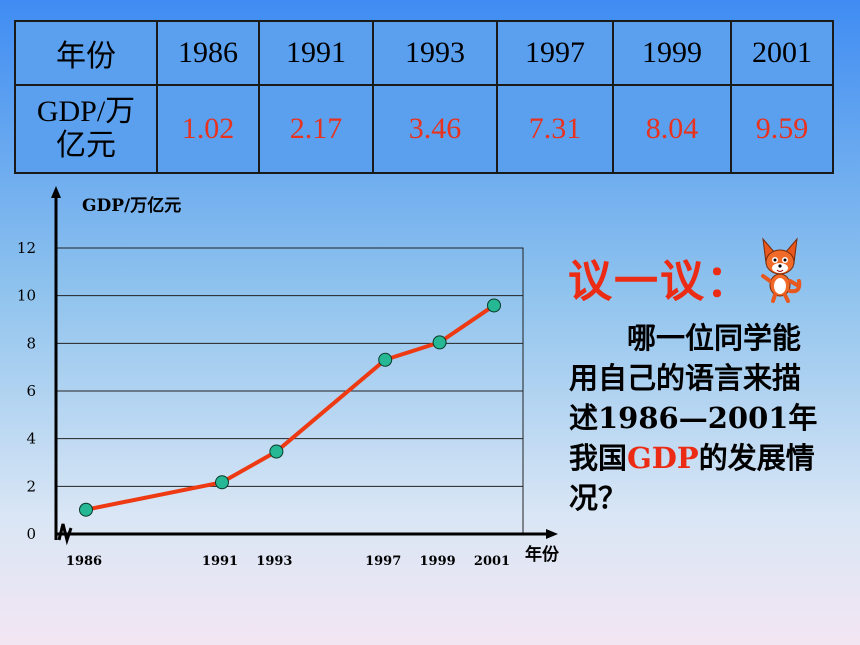 Image resolution: width=860 pixels, height=645 pixels. I want to click on table-cell-year: 2001, so click(782, 53).